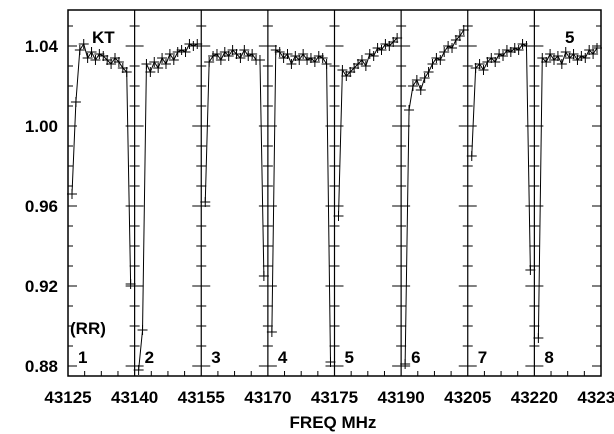 The height and width of the screenshot is (434, 614). What do you see at coordinates (267, 397) in the screenshot?
I see `x-tick-label: 43170` at bounding box center [267, 397].